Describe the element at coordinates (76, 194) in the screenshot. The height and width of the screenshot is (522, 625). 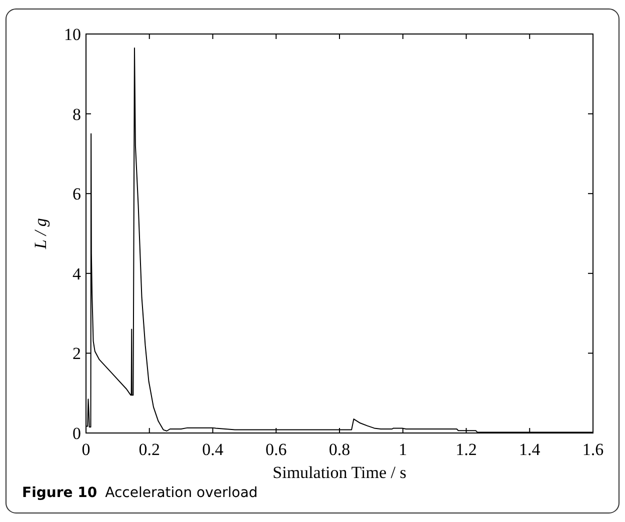
I see `y-tick-label: 6` at that location.